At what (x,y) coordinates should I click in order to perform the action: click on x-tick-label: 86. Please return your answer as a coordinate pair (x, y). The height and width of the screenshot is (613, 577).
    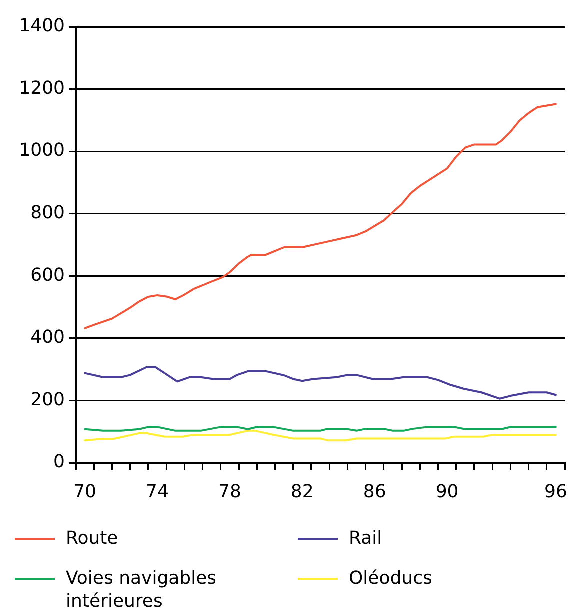
    Looking at the image, I should click on (374, 491).